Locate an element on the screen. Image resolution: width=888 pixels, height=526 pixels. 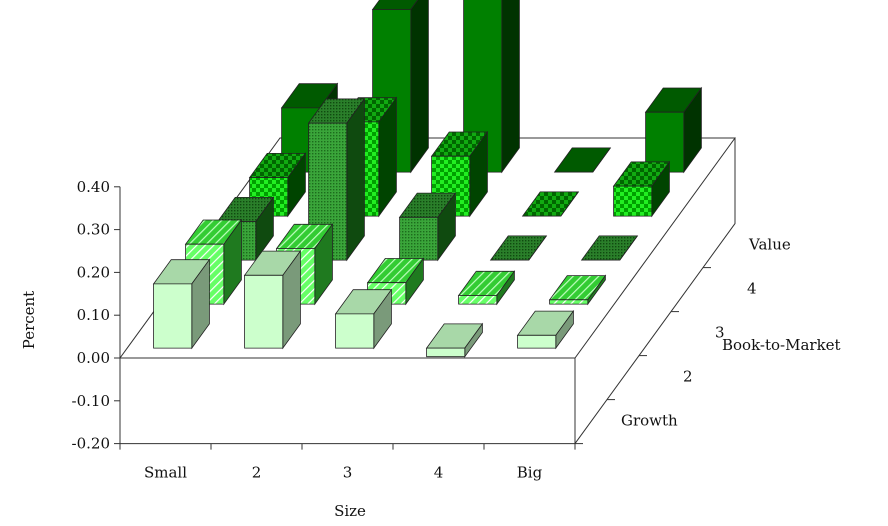
x-tick-label: 2 is located at coordinates (257, 473).